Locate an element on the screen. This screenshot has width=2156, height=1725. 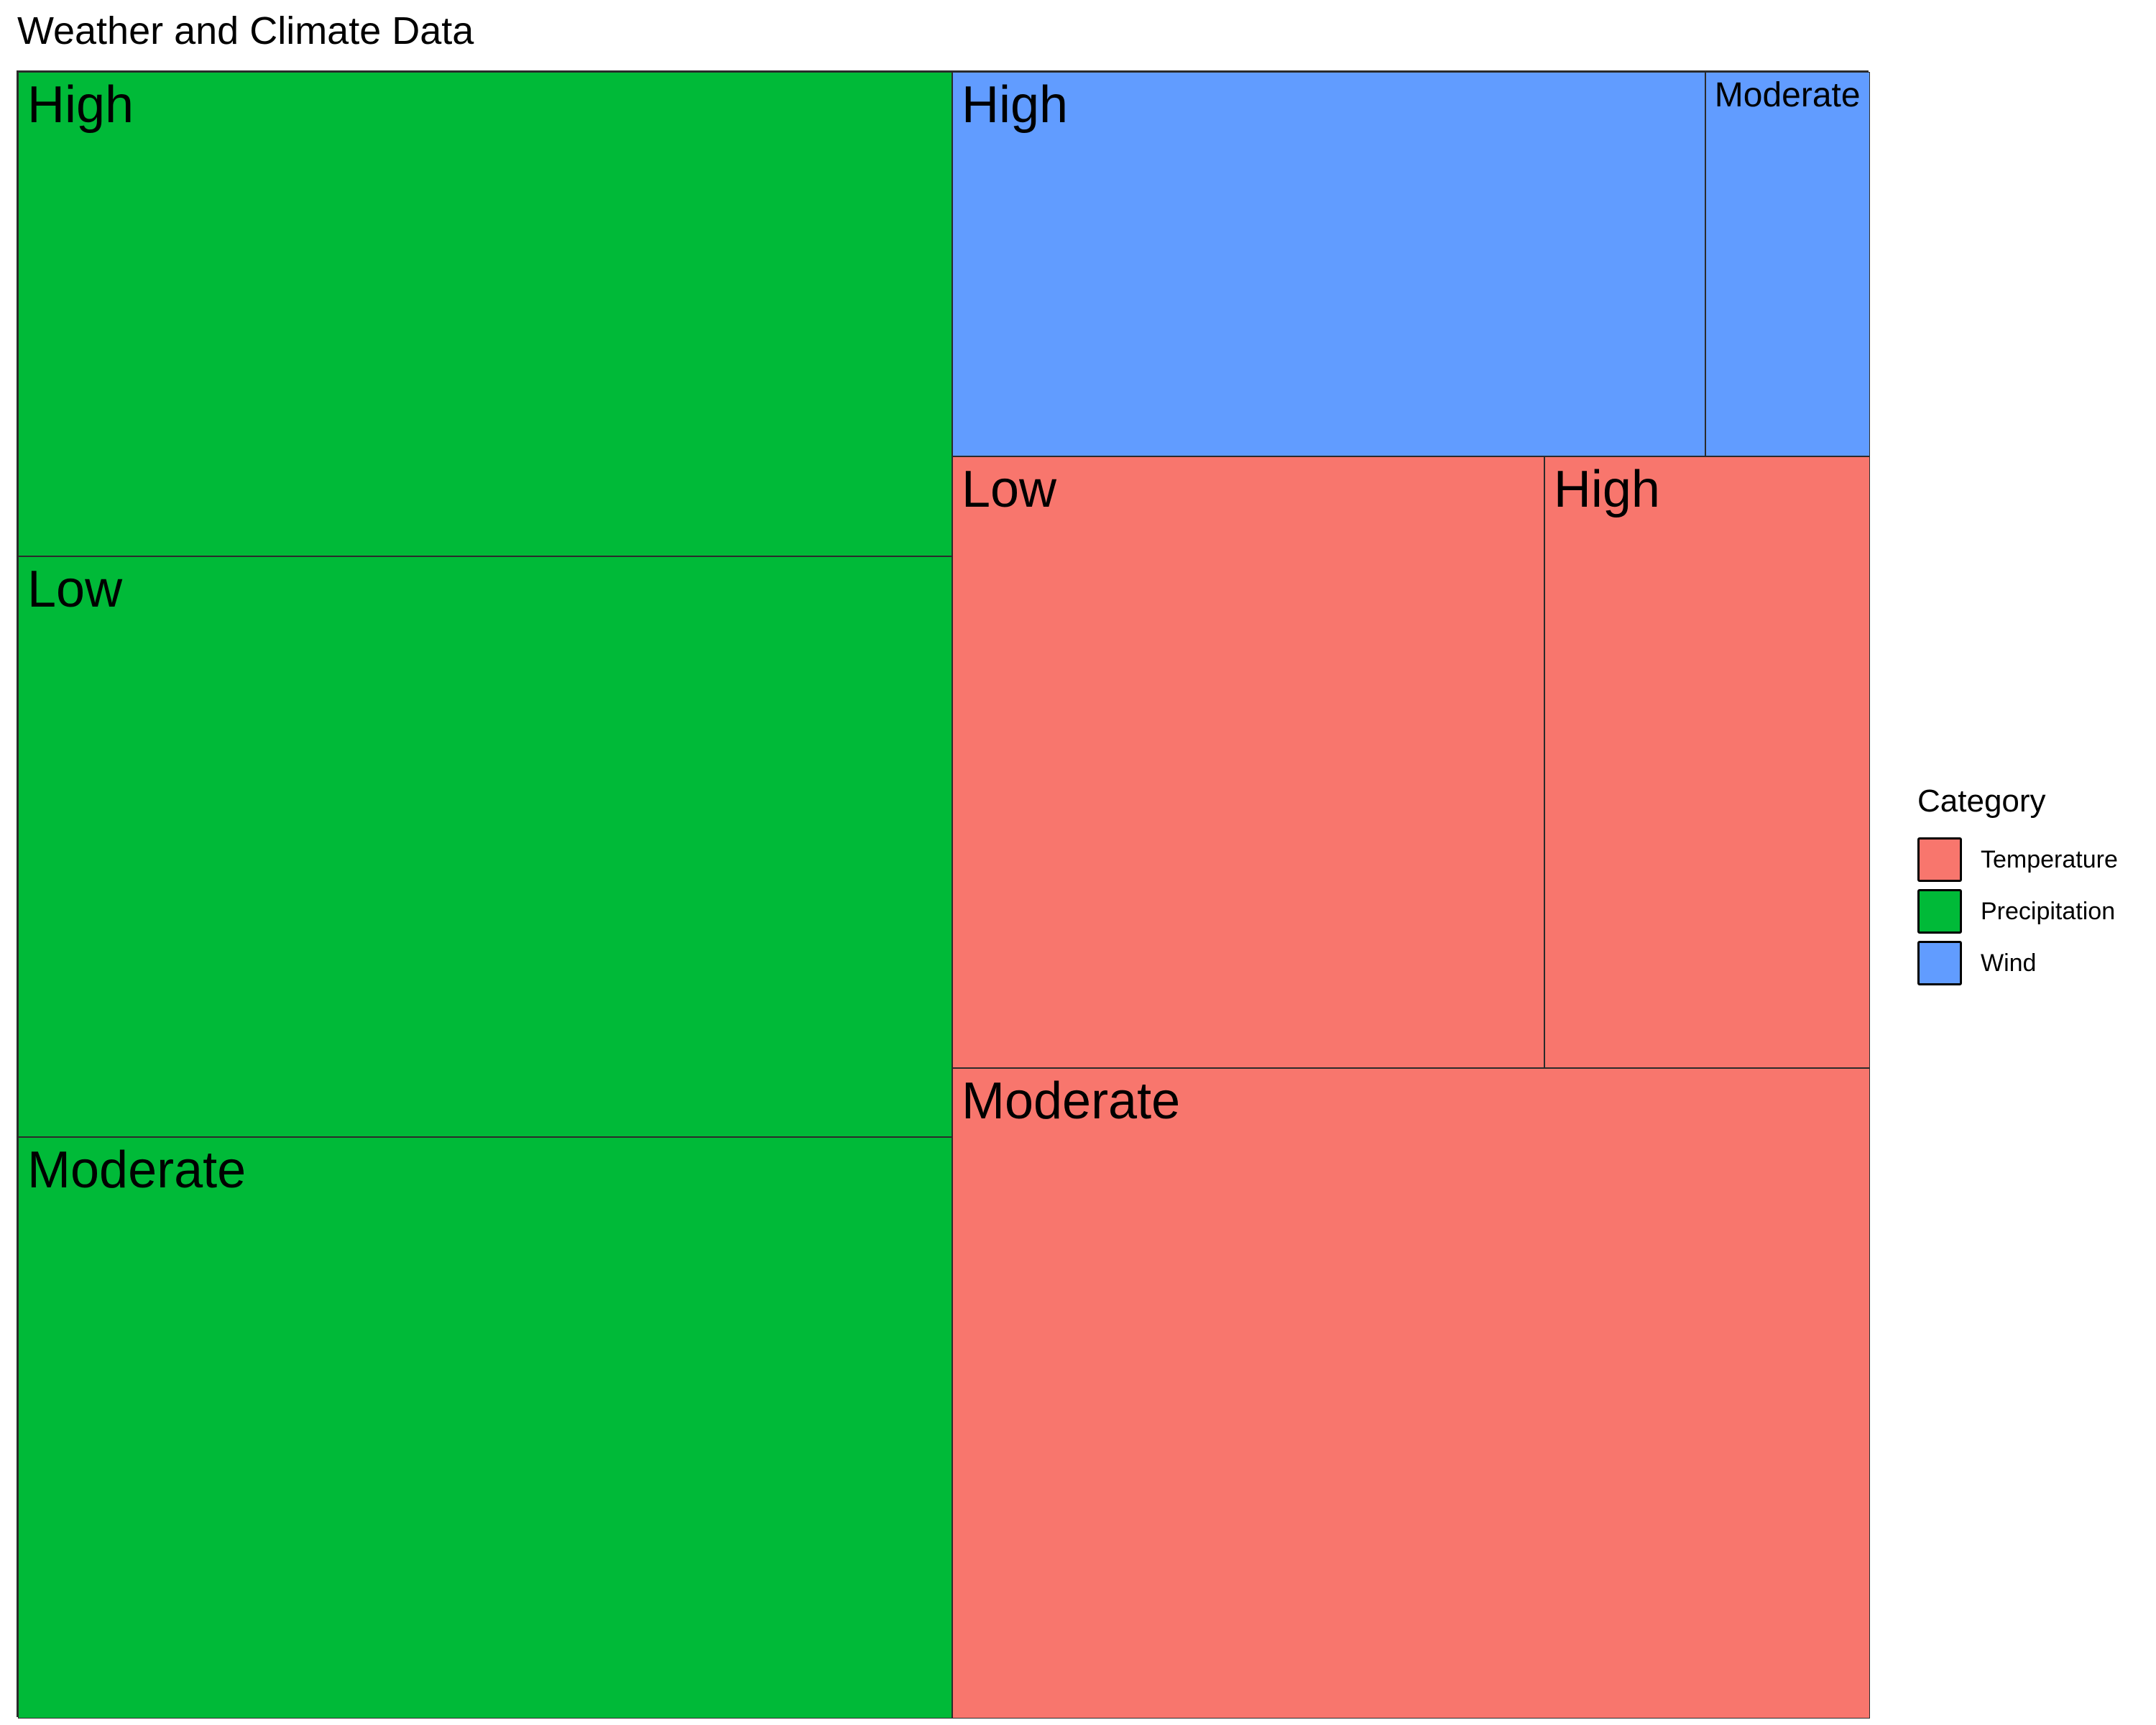
tile-wind-moderate: Moderate is located at coordinates (1787, 264).